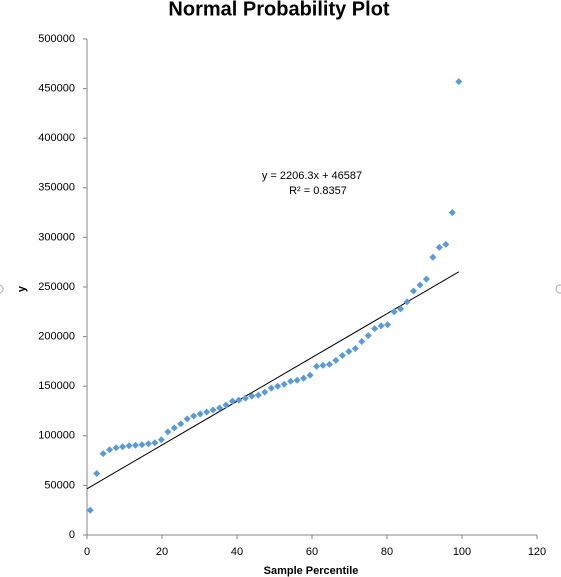 The height and width of the screenshot is (577, 561). What do you see at coordinates (387, 552) in the screenshot?
I see `x-tick-label: 80` at bounding box center [387, 552].